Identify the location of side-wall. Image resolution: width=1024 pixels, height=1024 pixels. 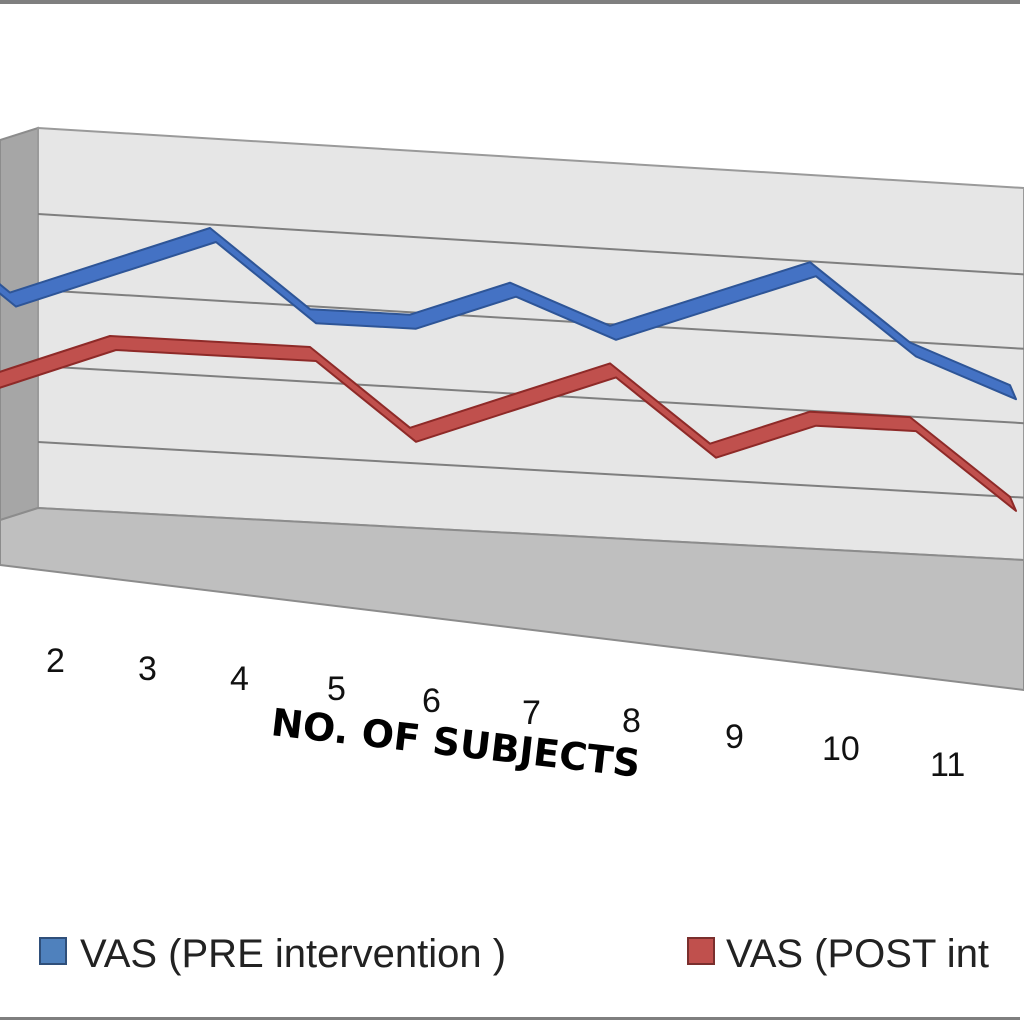
(19, 324).